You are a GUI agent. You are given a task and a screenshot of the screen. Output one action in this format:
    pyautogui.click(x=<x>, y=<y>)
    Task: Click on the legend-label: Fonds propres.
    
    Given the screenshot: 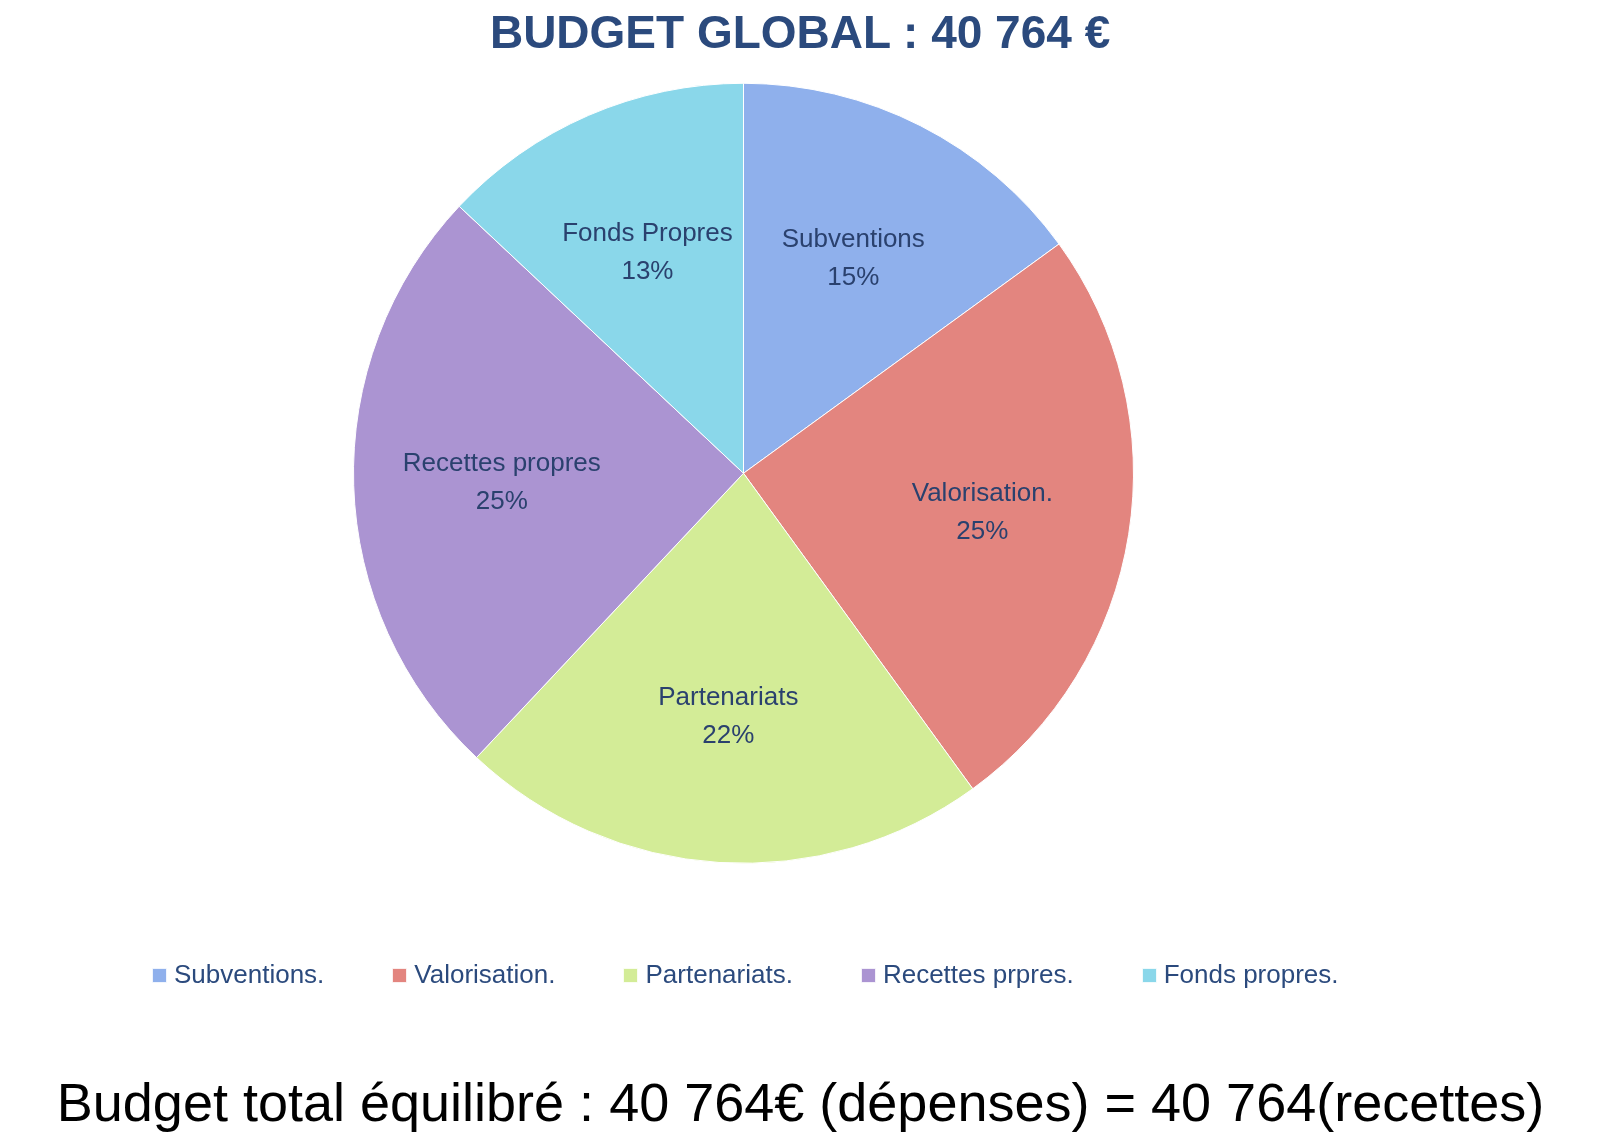 What is the action you would take?
    pyautogui.click(x=1251, y=974)
    